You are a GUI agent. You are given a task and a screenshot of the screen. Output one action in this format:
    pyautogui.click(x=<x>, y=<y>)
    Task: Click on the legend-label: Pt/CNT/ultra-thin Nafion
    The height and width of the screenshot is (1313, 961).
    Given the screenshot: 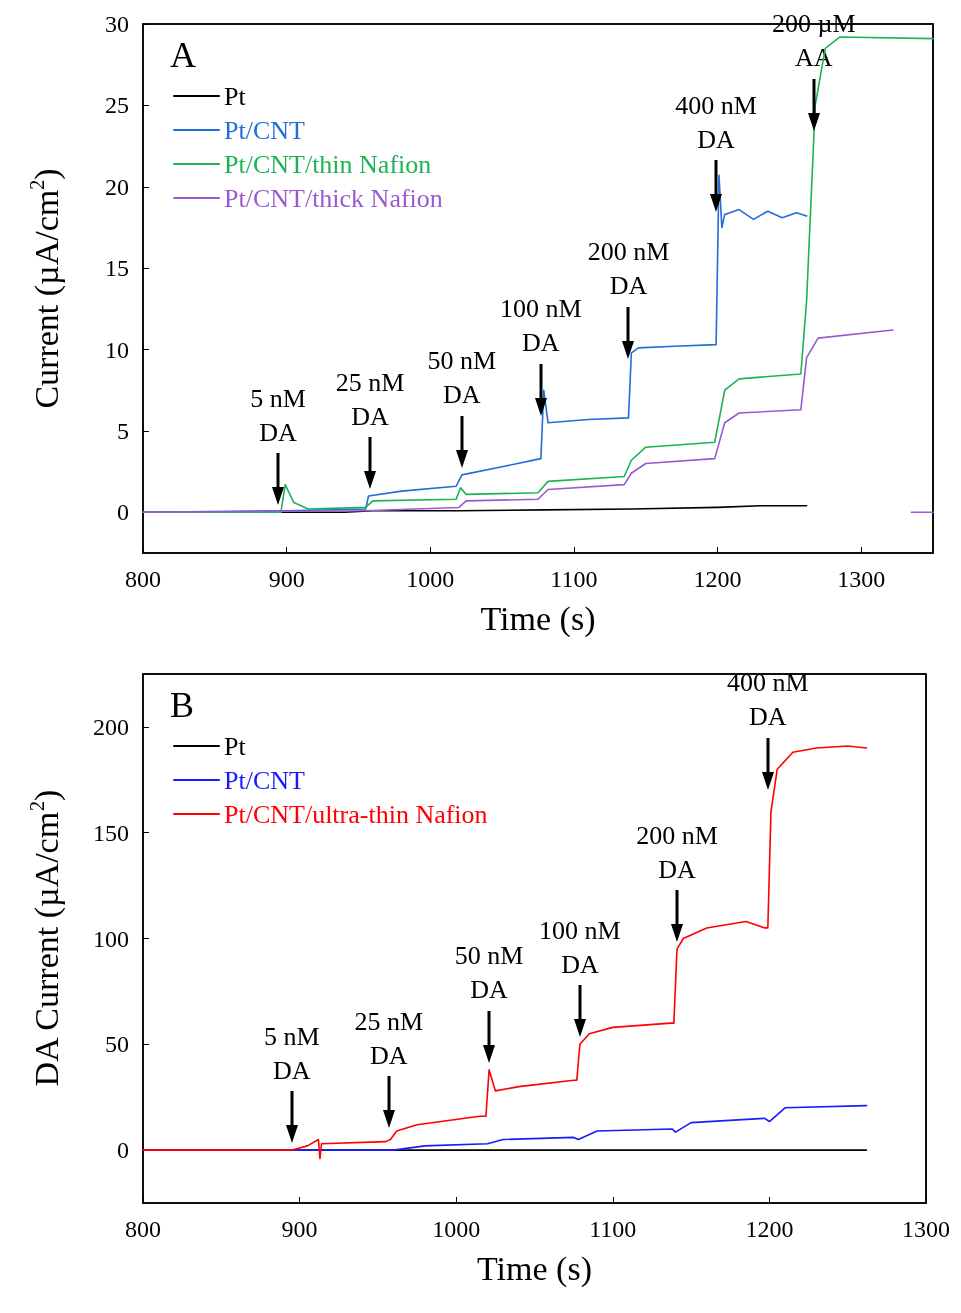 What is the action you would take?
    pyautogui.click(x=356, y=814)
    